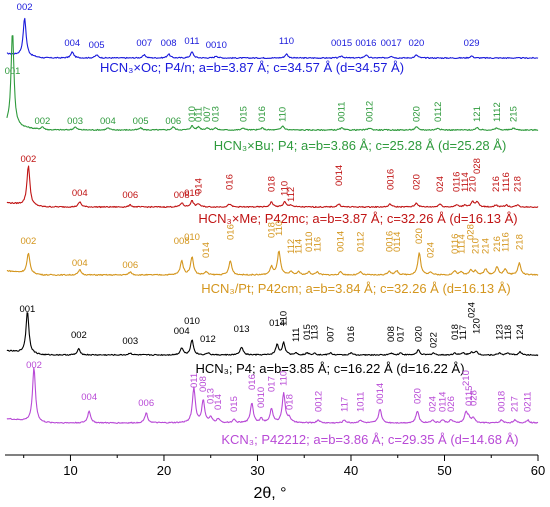 The image size is (550, 507). Describe the element at coordinates (508, 332) in the screenshot. I see `peak-label: 118` at that location.